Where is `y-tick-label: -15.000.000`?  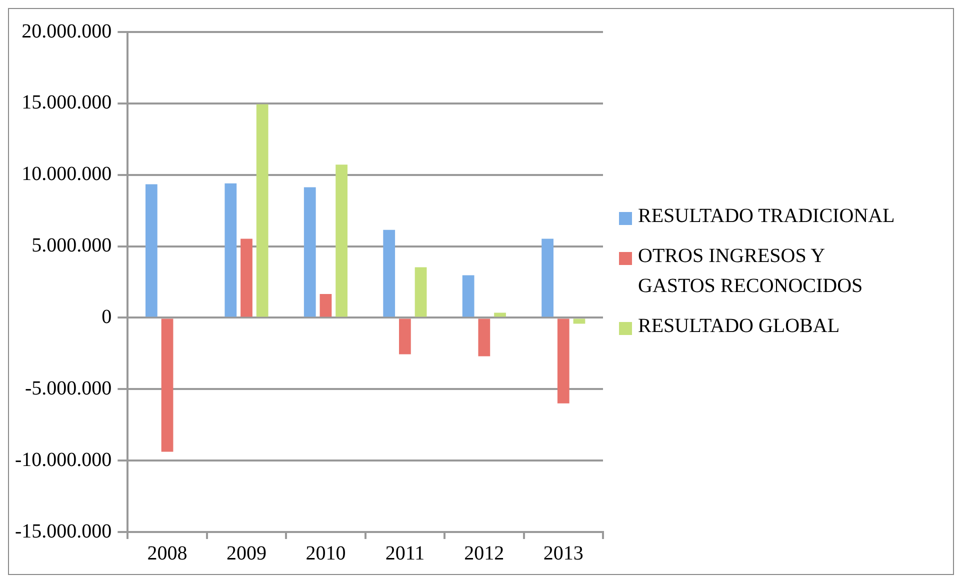 y-tick-label: -15.000.000 is located at coordinates (63, 531).